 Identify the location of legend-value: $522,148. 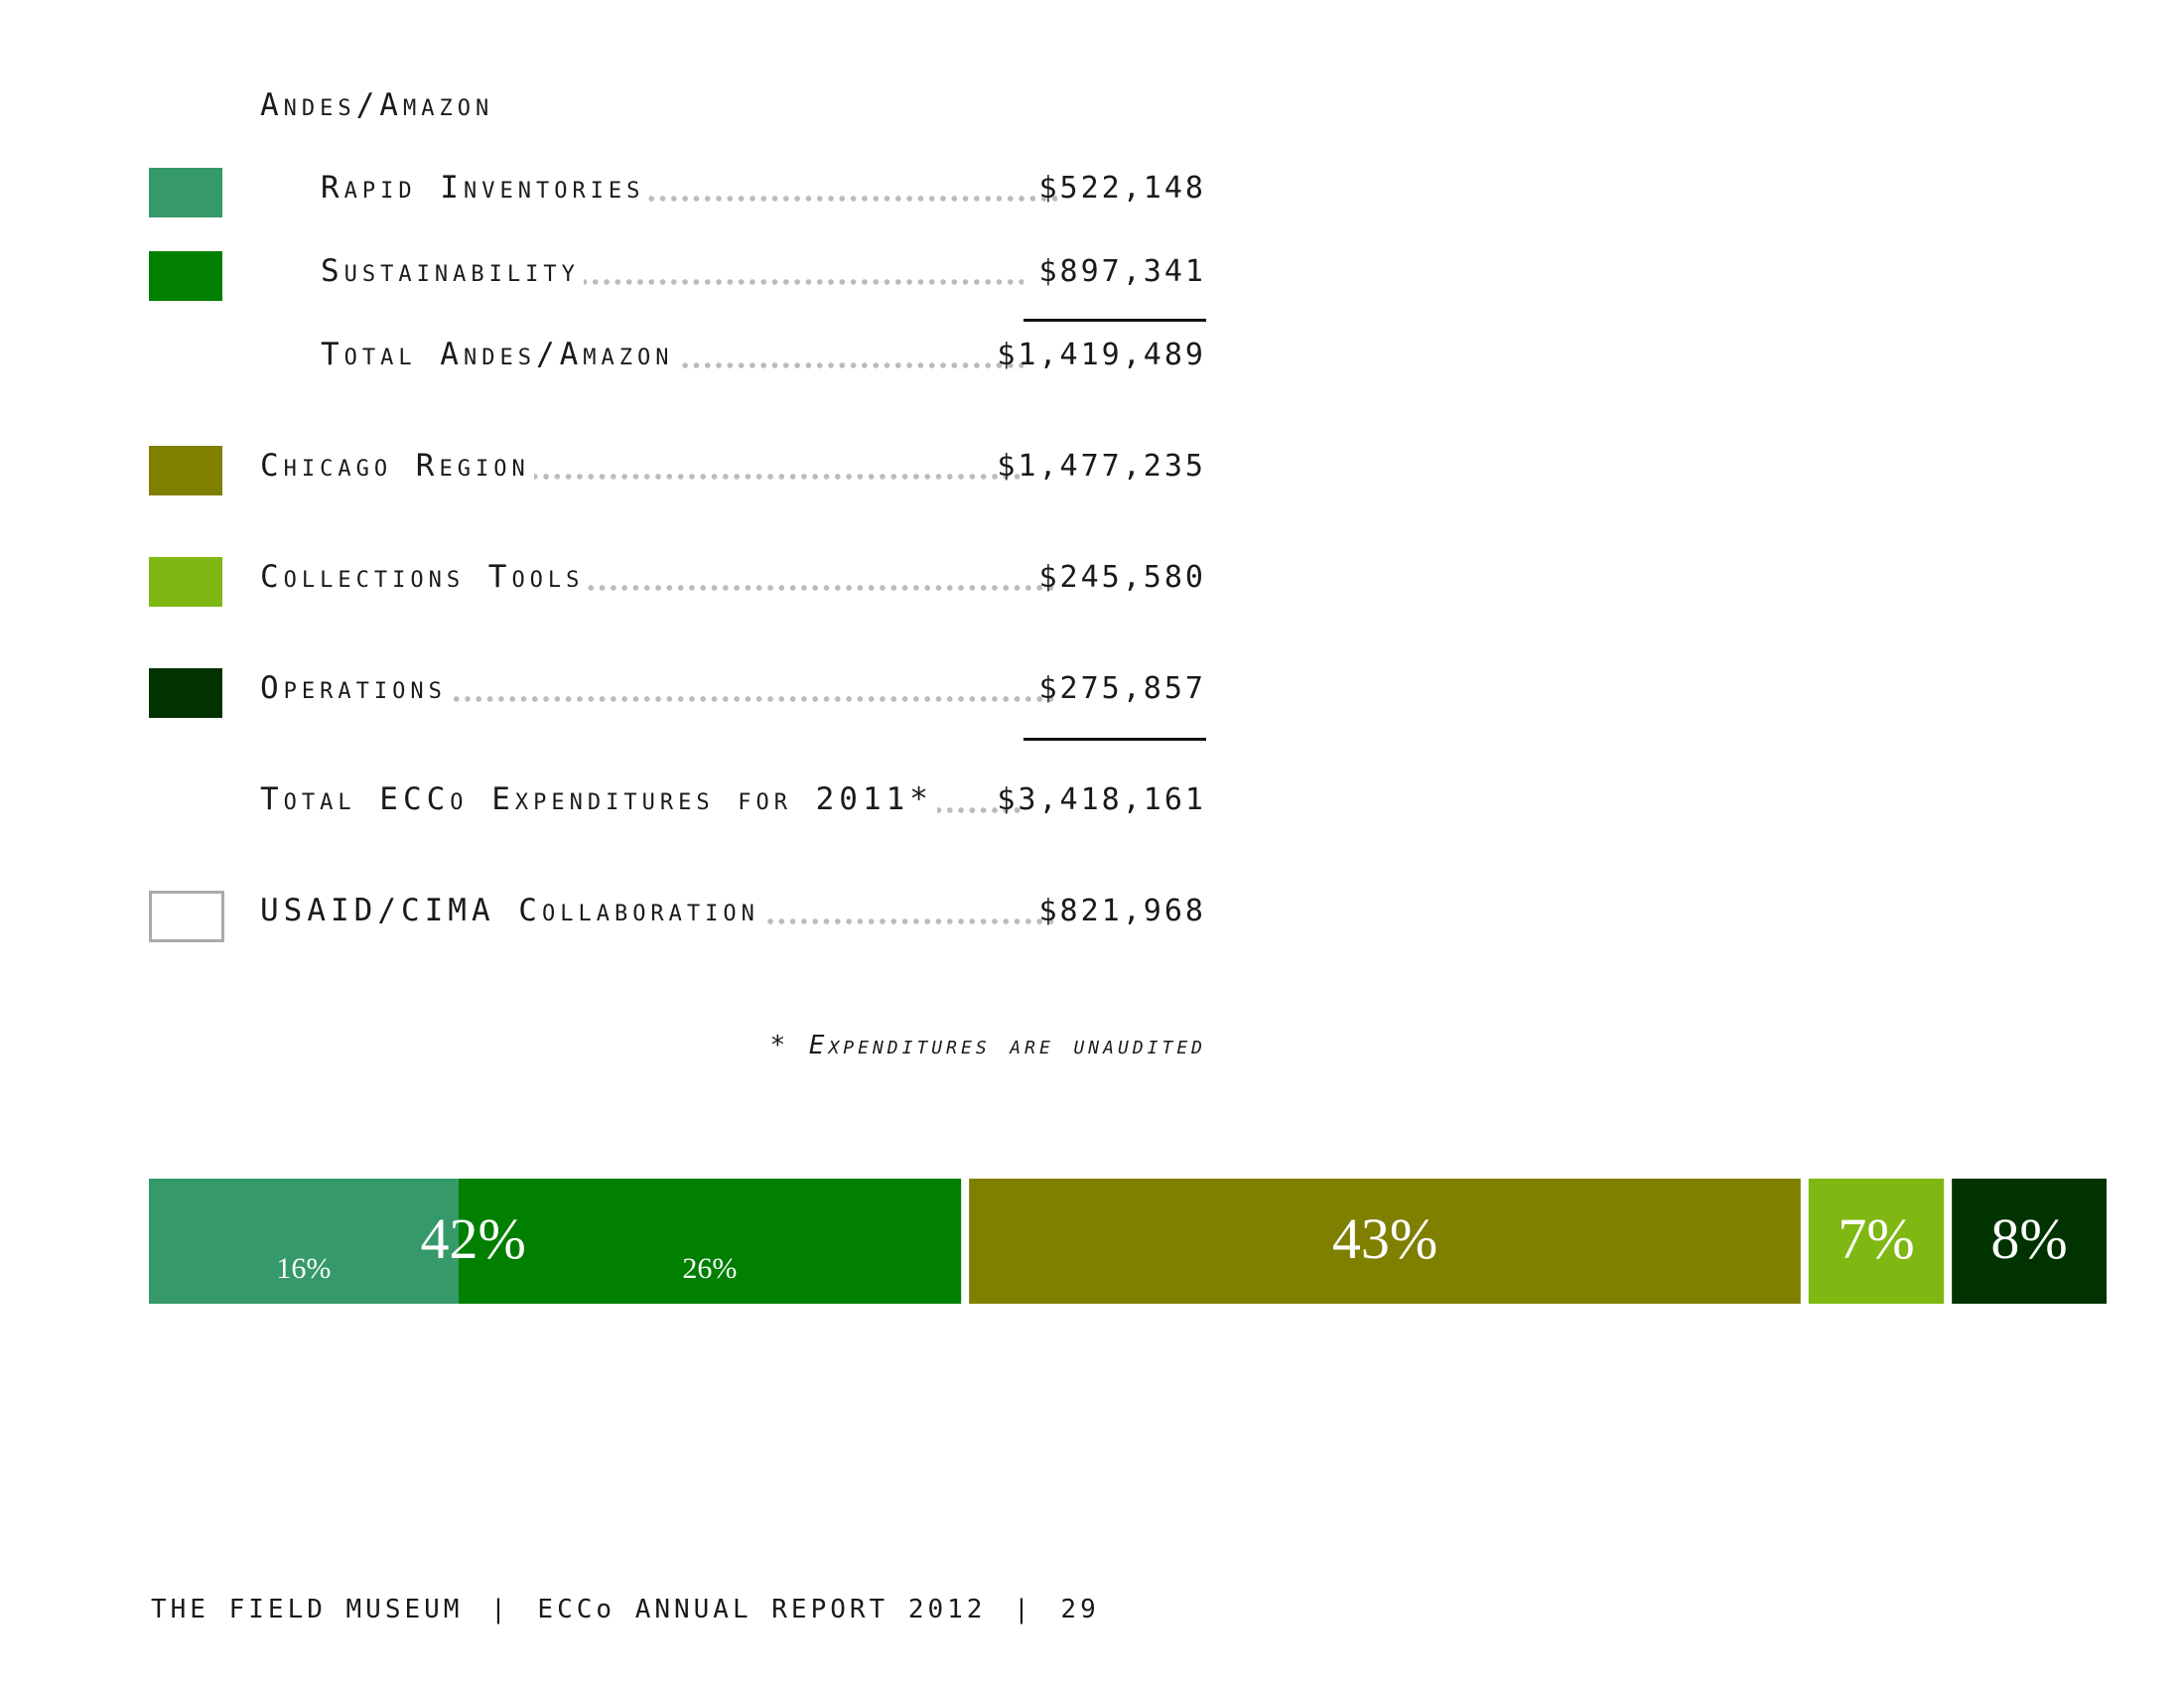
(1122, 188).